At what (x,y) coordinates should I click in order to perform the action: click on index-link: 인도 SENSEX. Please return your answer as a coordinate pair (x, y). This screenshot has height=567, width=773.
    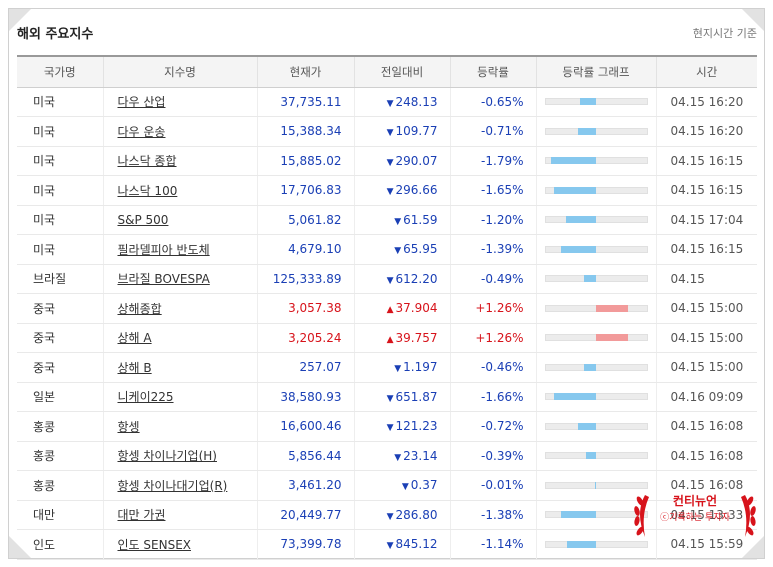
    Looking at the image, I should click on (154, 544).